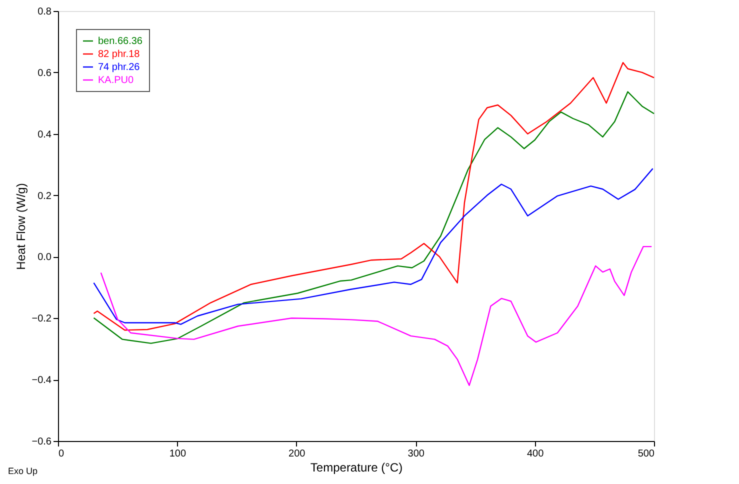 The height and width of the screenshot is (484, 739). What do you see at coordinates (356, 467) in the screenshot?
I see `x-axis-title: Temperature (°C)` at bounding box center [356, 467].